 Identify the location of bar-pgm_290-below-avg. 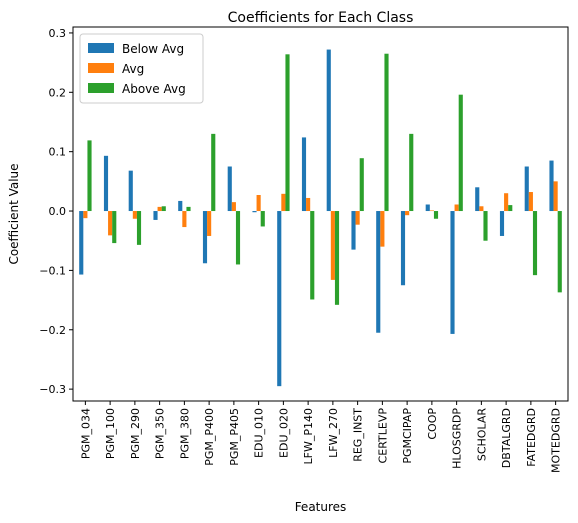
(130, 191).